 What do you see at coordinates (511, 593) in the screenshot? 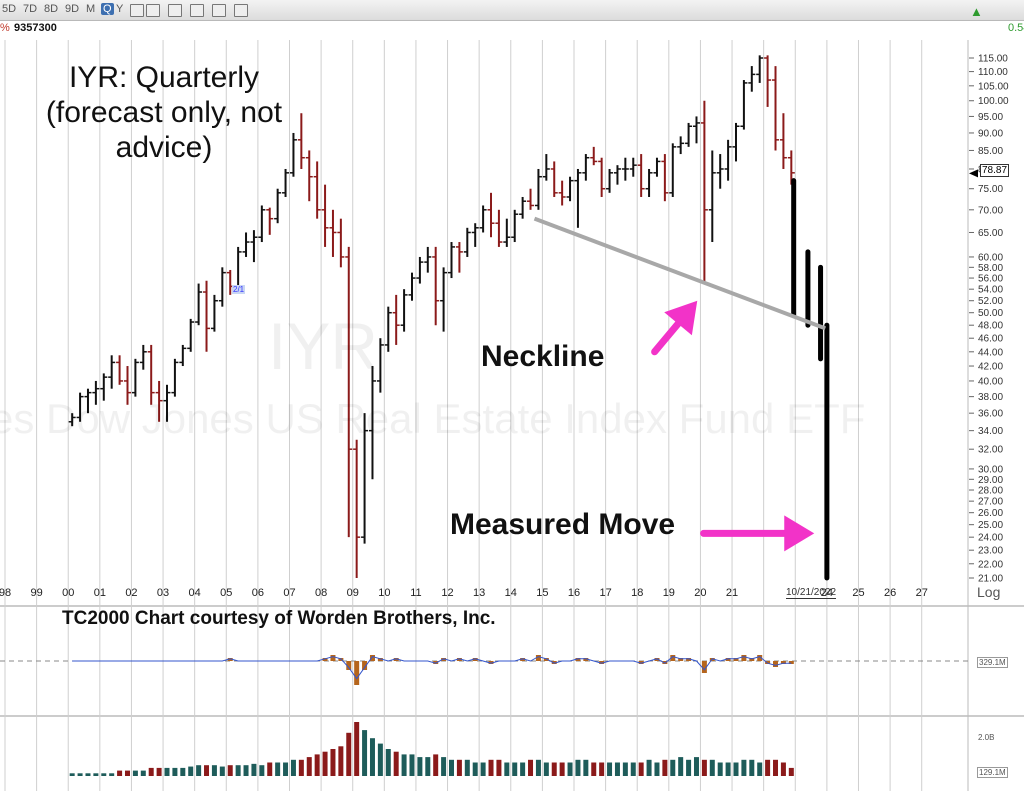
I see `x-tick-label: 14` at bounding box center [511, 593].